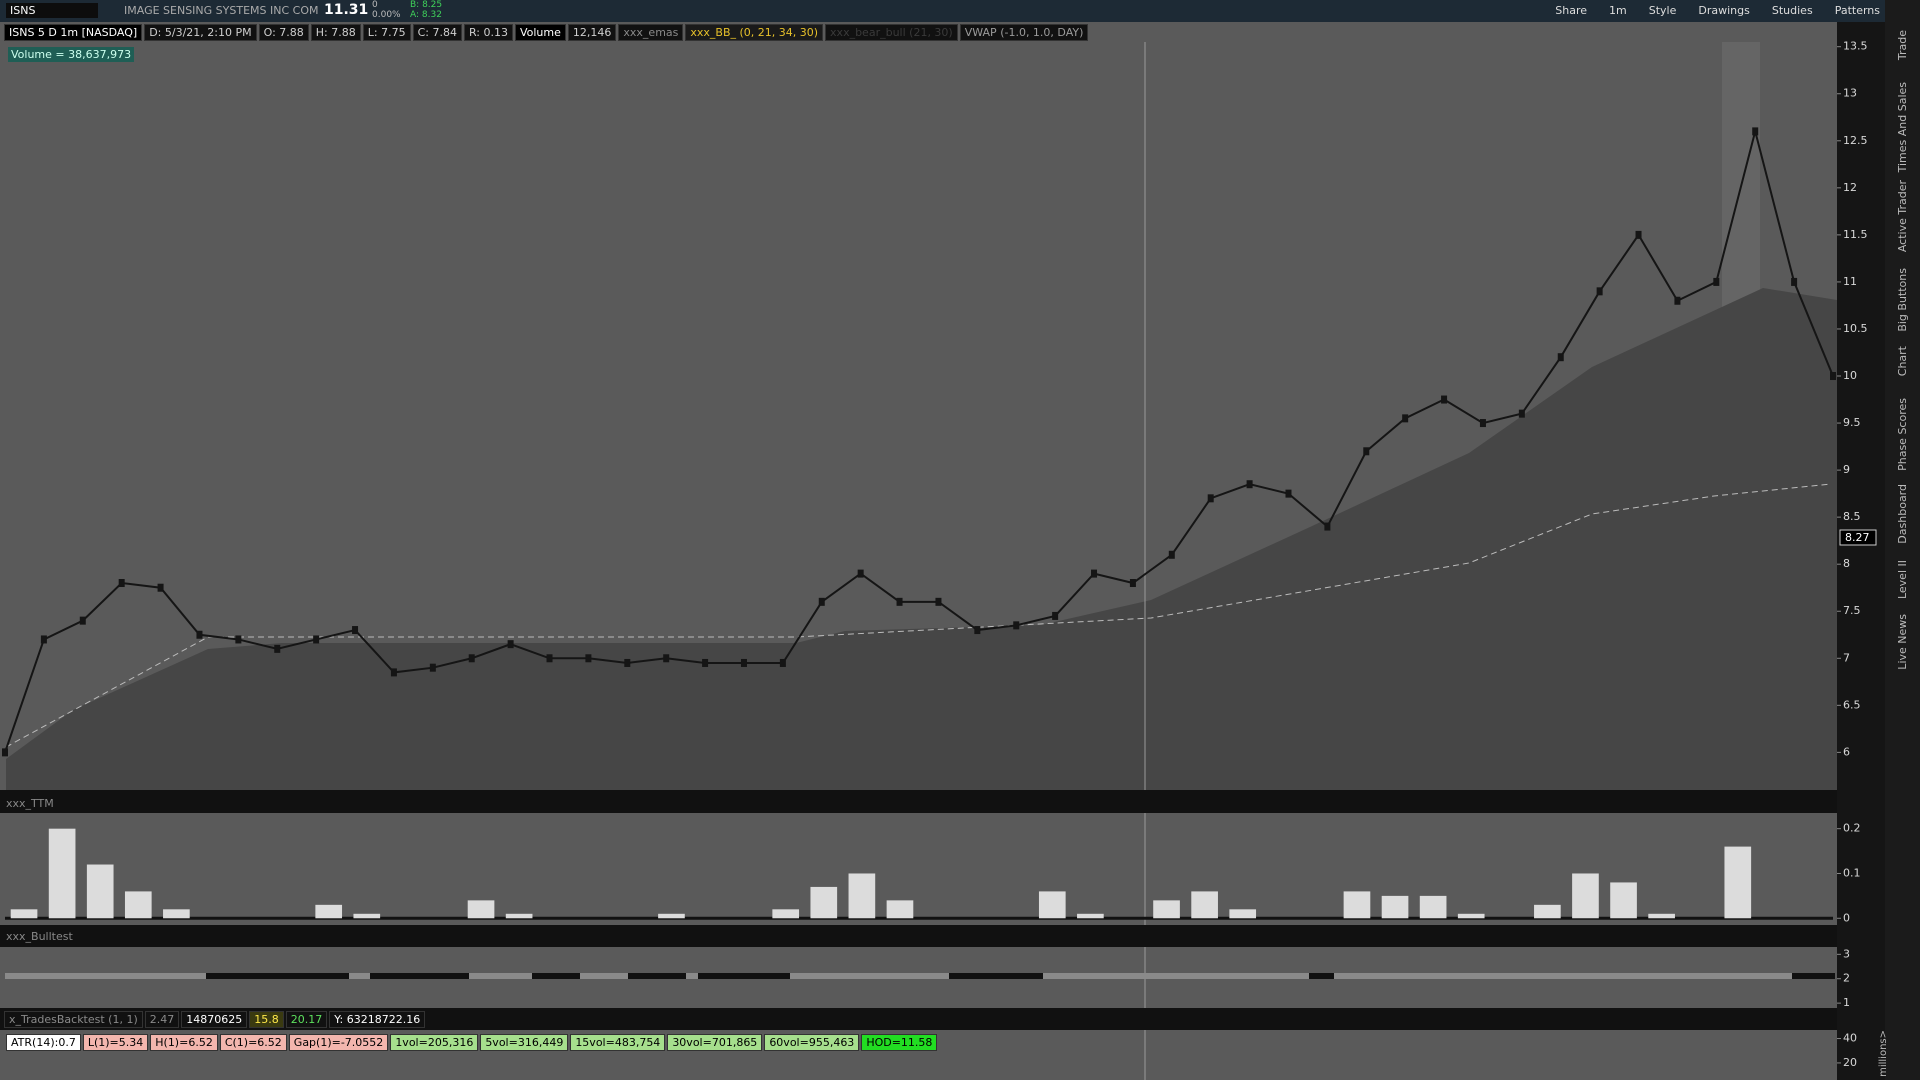 The height and width of the screenshot is (1080, 1920). What do you see at coordinates (1858, 537) in the screenshot?
I see `last-price-box` at bounding box center [1858, 537].